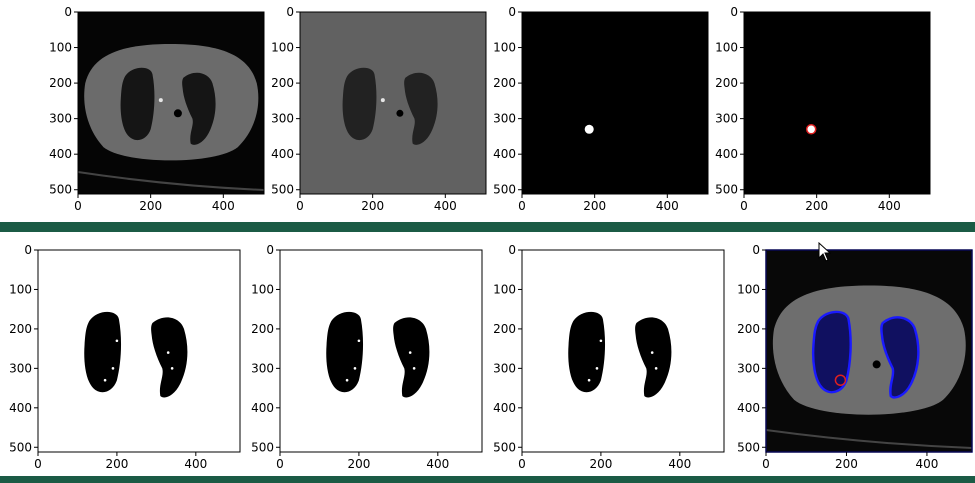  What do you see at coordinates (359, 104) in the screenshot?
I see `ct-scan-lung-segmented-lungs-left` at bounding box center [359, 104].